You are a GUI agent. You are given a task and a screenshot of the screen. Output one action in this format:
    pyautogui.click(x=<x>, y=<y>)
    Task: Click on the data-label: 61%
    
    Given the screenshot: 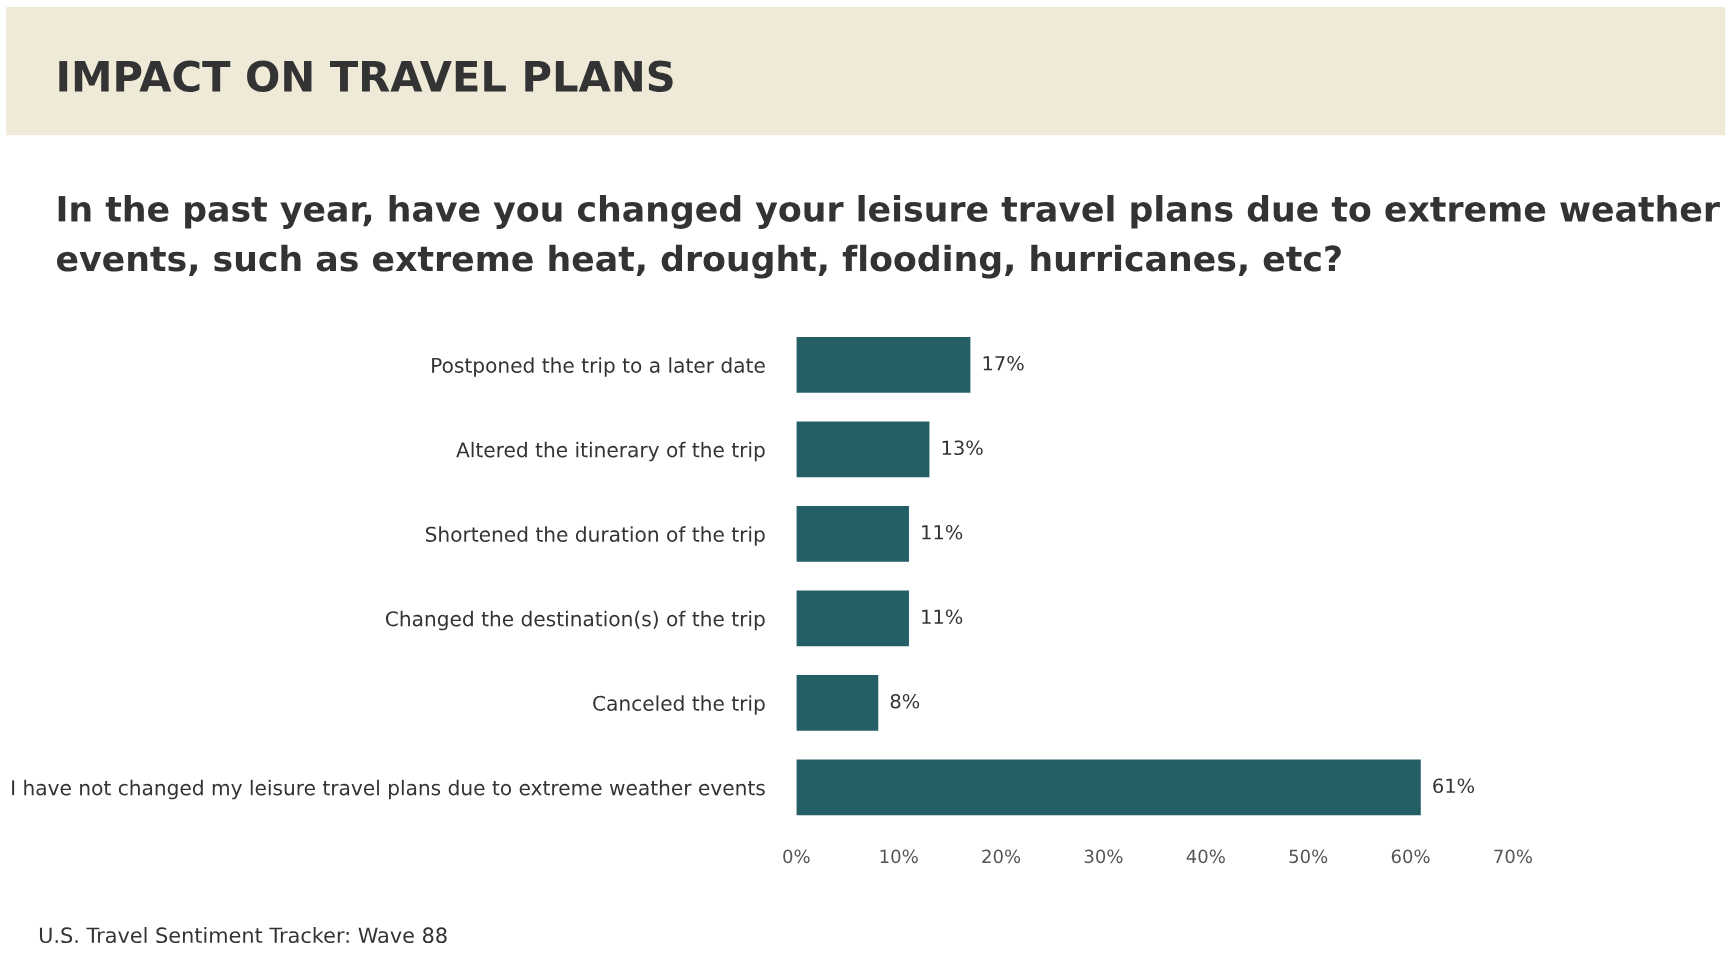 What is the action you would take?
    pyautogui.click(x=1454, y=786)
    